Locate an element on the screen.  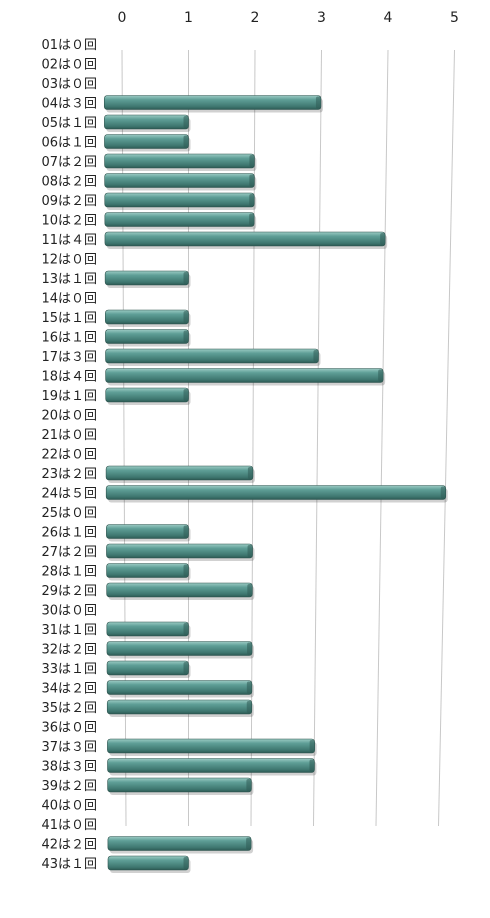
category-label-41: 41は０回 is located at coordinates (69, 825).